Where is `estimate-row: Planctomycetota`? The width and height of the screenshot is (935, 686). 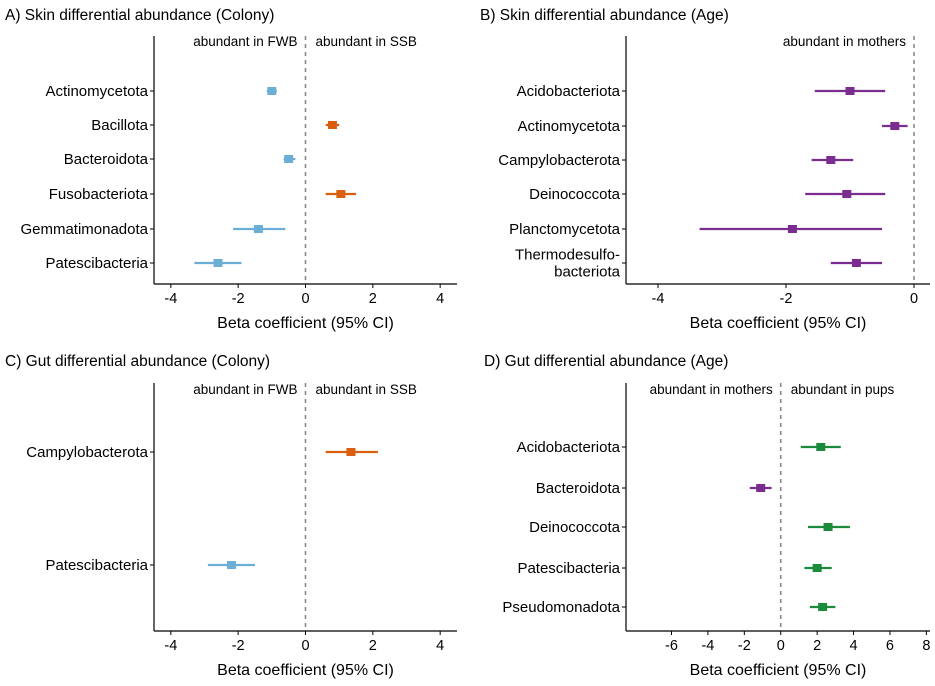 estimate-row: Planctomycetota is located at coordinates (695, 229).